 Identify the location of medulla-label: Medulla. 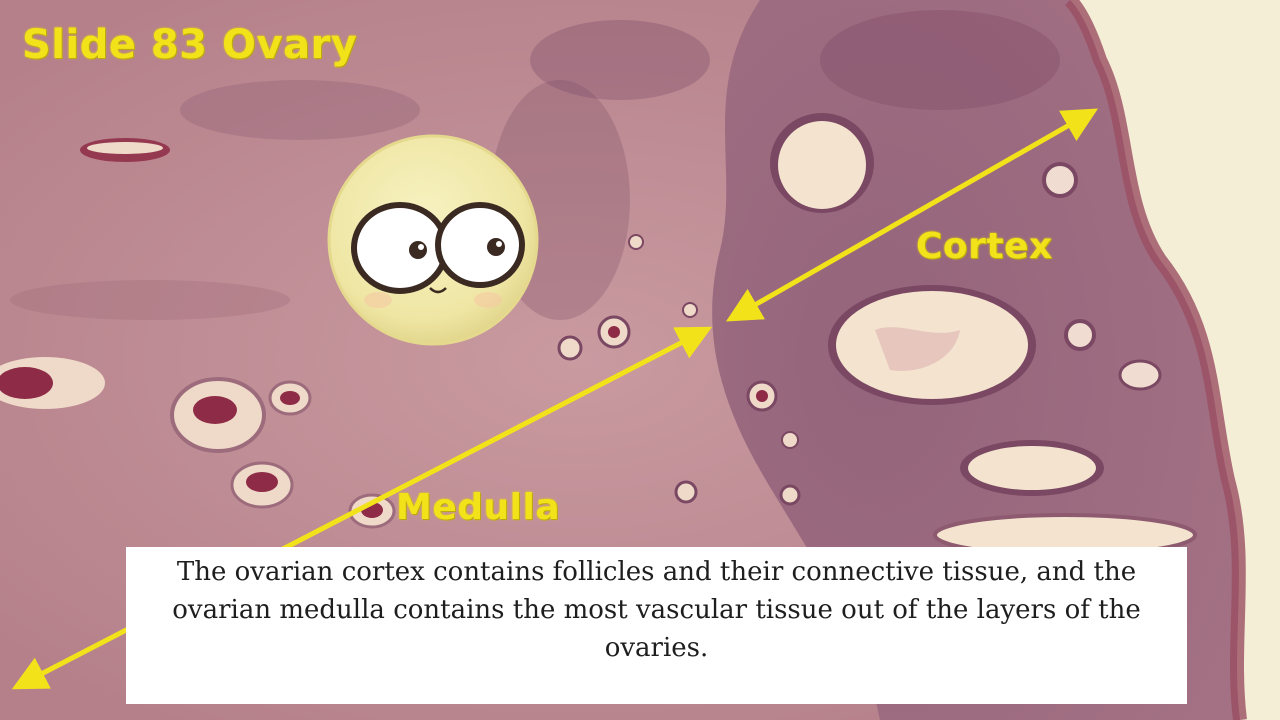
(478, 507).